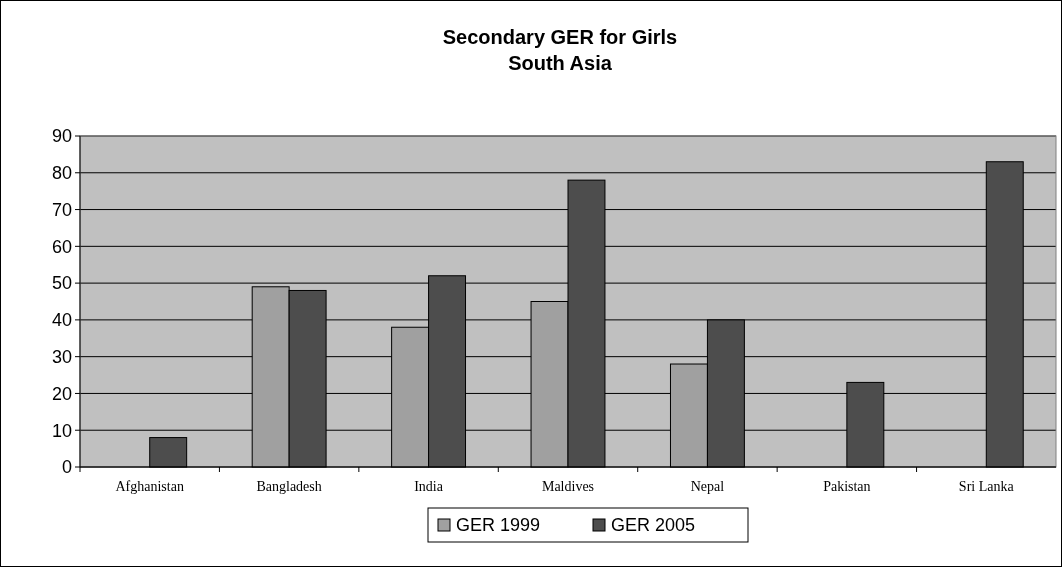  What do you see at coordinates (560, 50) in the screenshot?
I see `chart-title: Secondary GER for Girls South Asia` at bounding box center [560, 50].